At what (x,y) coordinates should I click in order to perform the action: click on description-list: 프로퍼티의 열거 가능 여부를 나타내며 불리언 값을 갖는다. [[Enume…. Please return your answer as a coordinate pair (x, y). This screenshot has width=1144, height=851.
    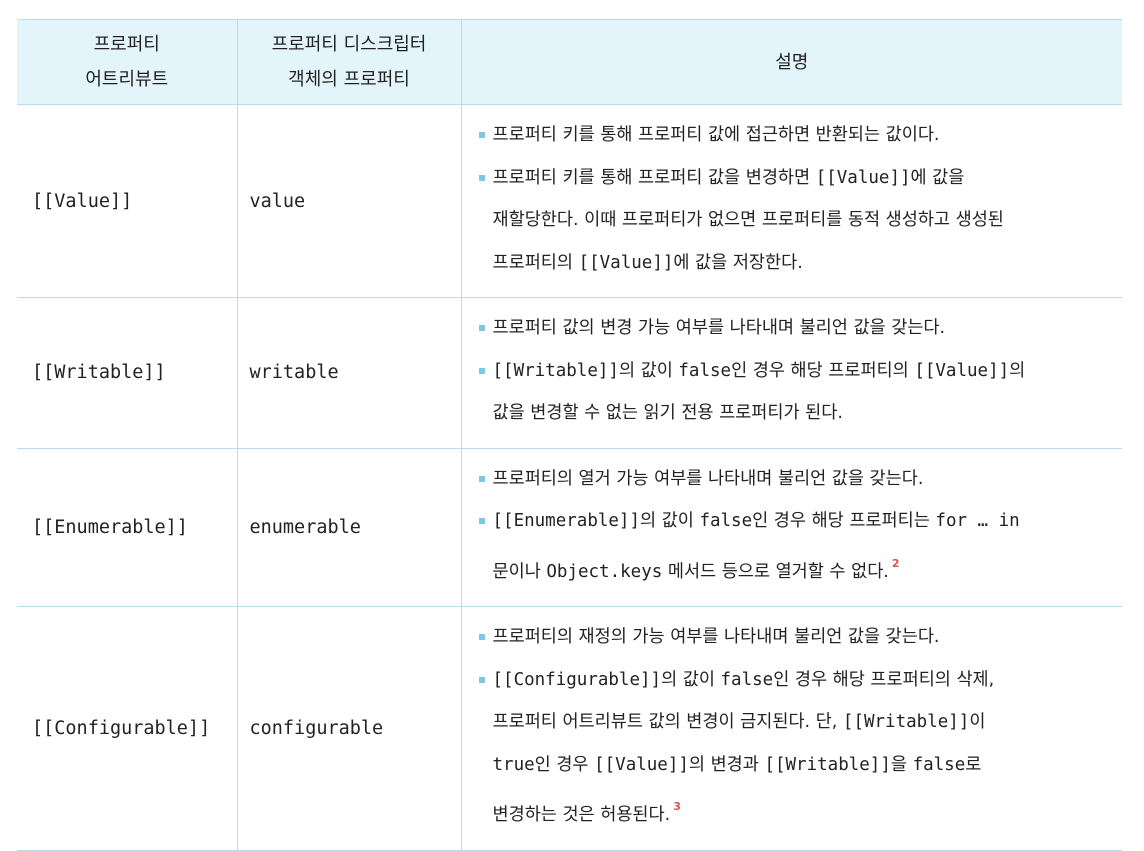
    Looking at the image, I should click on (800, 526).